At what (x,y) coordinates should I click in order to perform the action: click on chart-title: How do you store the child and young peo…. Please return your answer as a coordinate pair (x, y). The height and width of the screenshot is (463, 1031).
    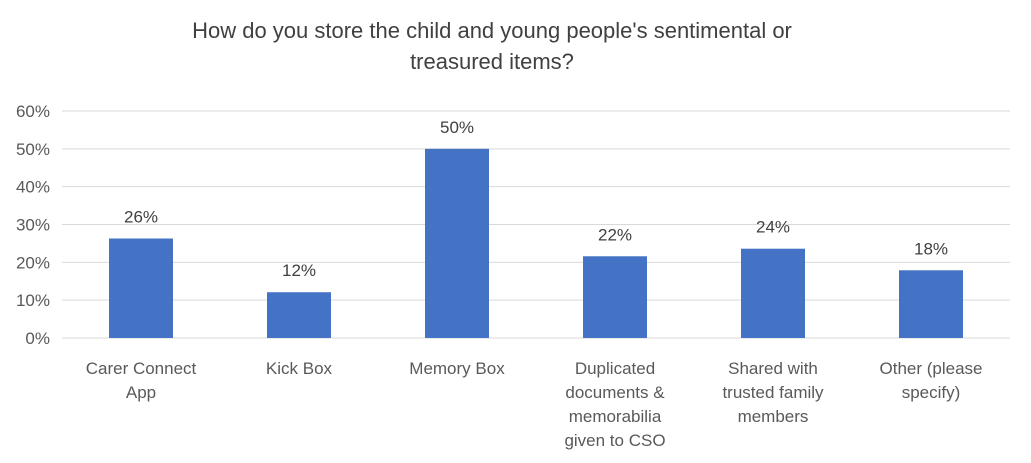
    Looking at the image, I should click on (492, 46).